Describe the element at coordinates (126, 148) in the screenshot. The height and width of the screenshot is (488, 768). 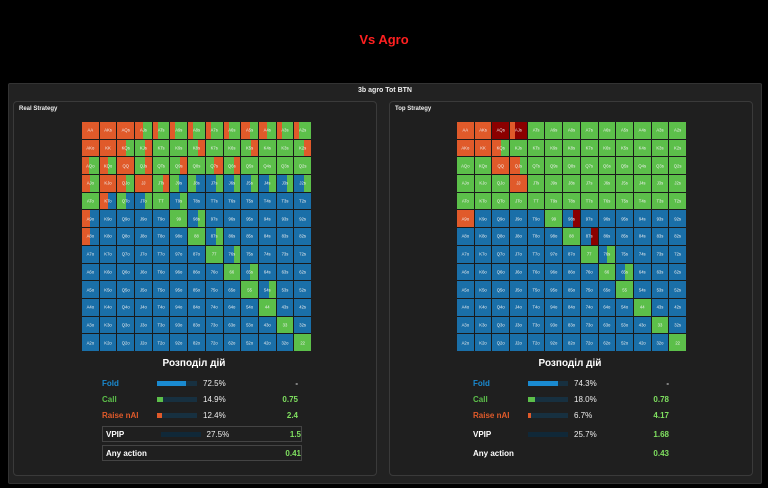
I see `hand-cell-KQs: KQs` at that location.